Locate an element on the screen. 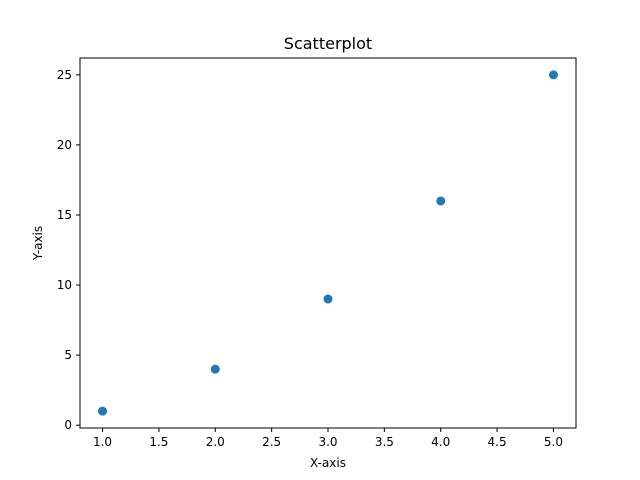  y-tick-label: 5 is located at coordinates (68, 355).